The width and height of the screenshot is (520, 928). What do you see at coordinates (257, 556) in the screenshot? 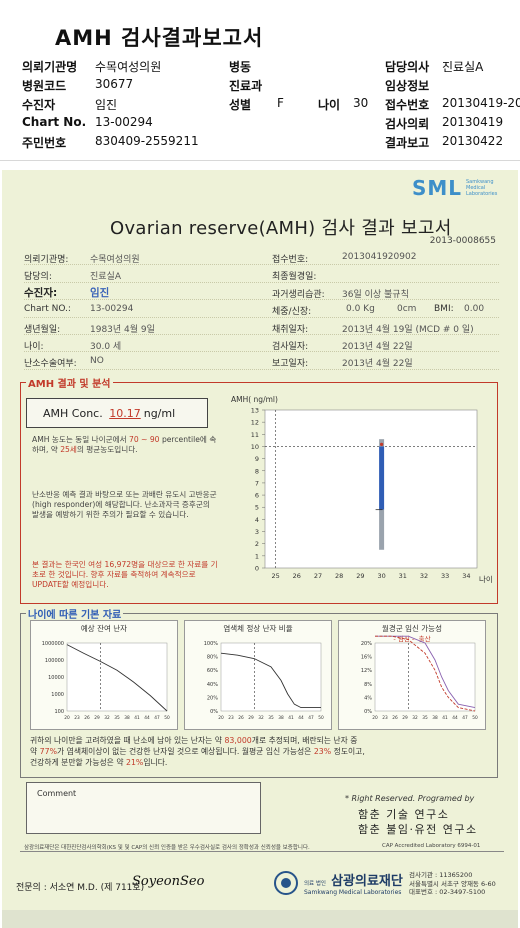
I see `y-tick-label: 1` at bounding box center [257, 556].